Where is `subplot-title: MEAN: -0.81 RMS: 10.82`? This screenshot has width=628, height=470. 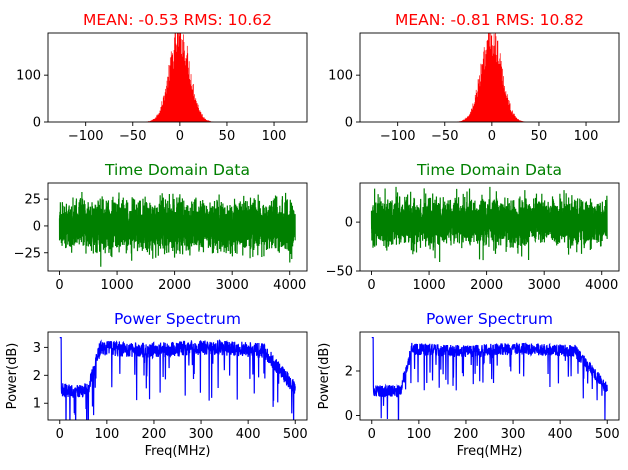 subplot-title: MEAN: -0.81 RMS: 10.82 is located at coordinates (489, 20).